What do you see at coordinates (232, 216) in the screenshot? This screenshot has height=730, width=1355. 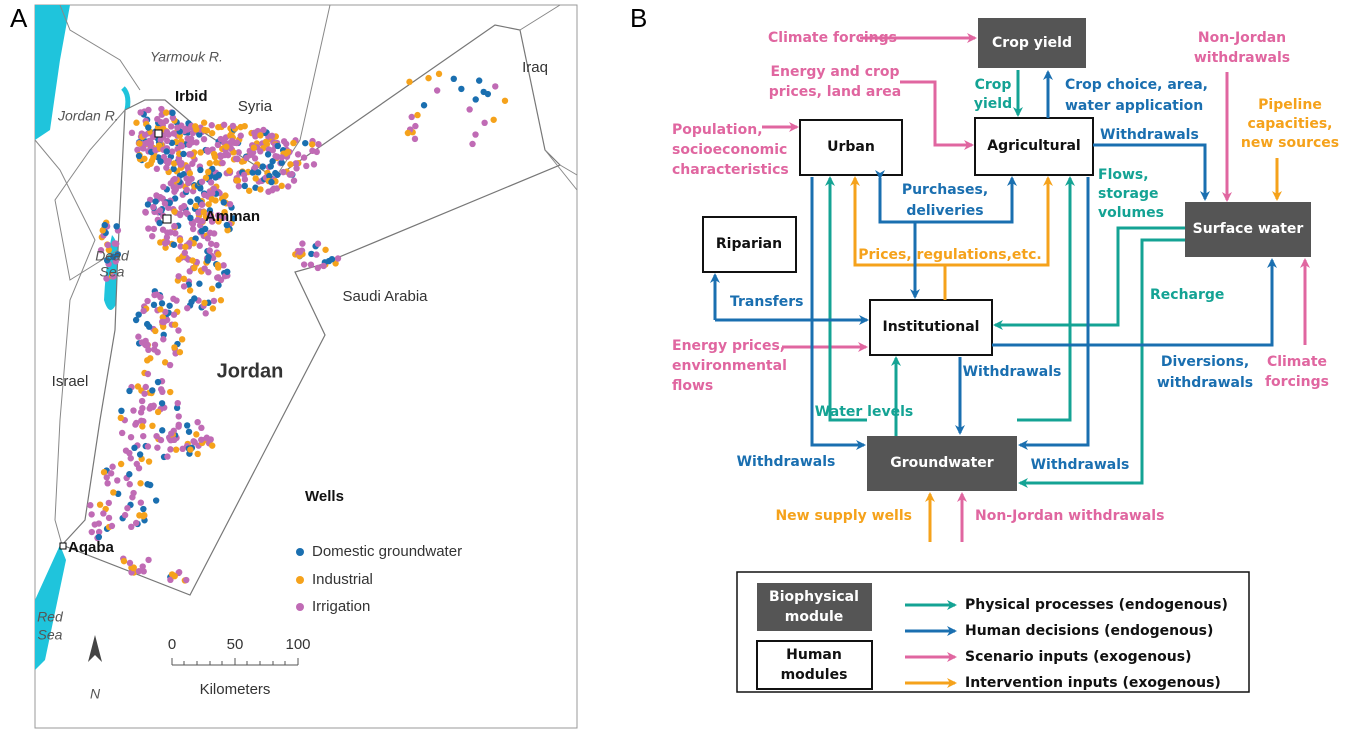 I see `label: Amman` at bounding box center [232, 216].